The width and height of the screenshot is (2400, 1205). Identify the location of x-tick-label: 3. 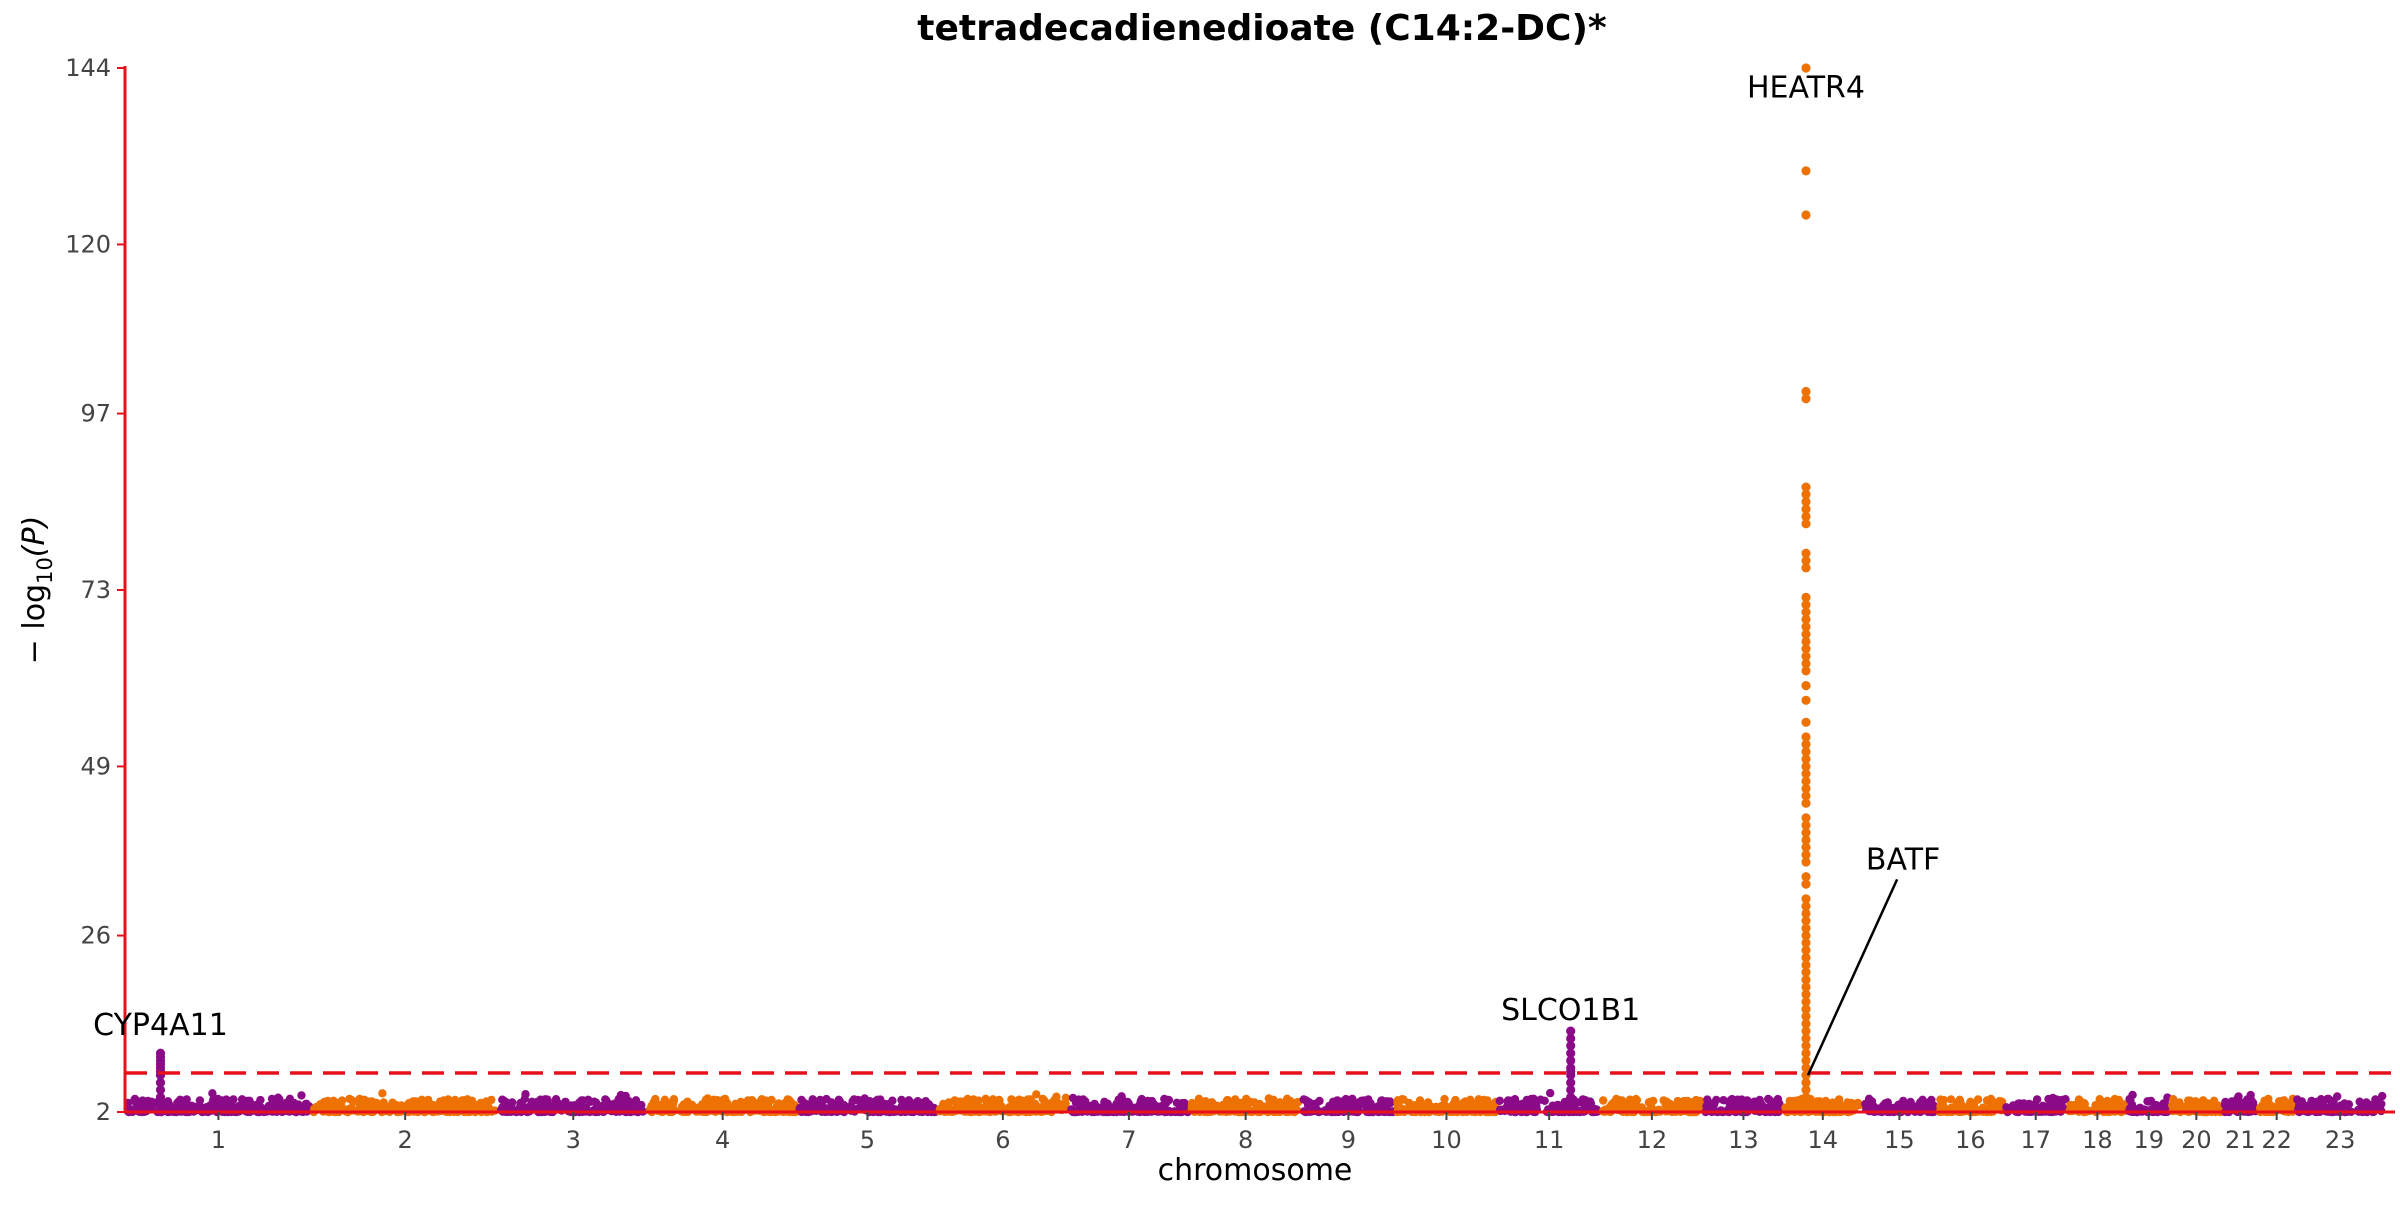
(573, 1140).